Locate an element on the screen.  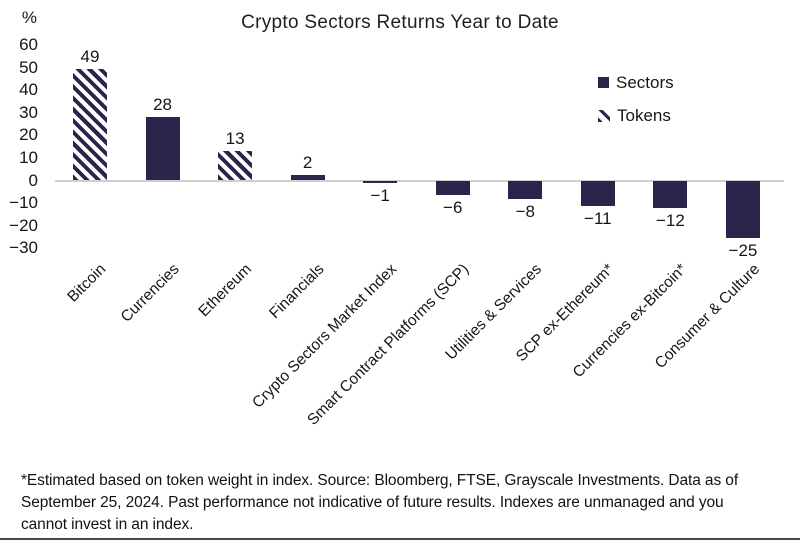
x-label-bitcoin: Bitcoin is located at coordinates (87, 283).